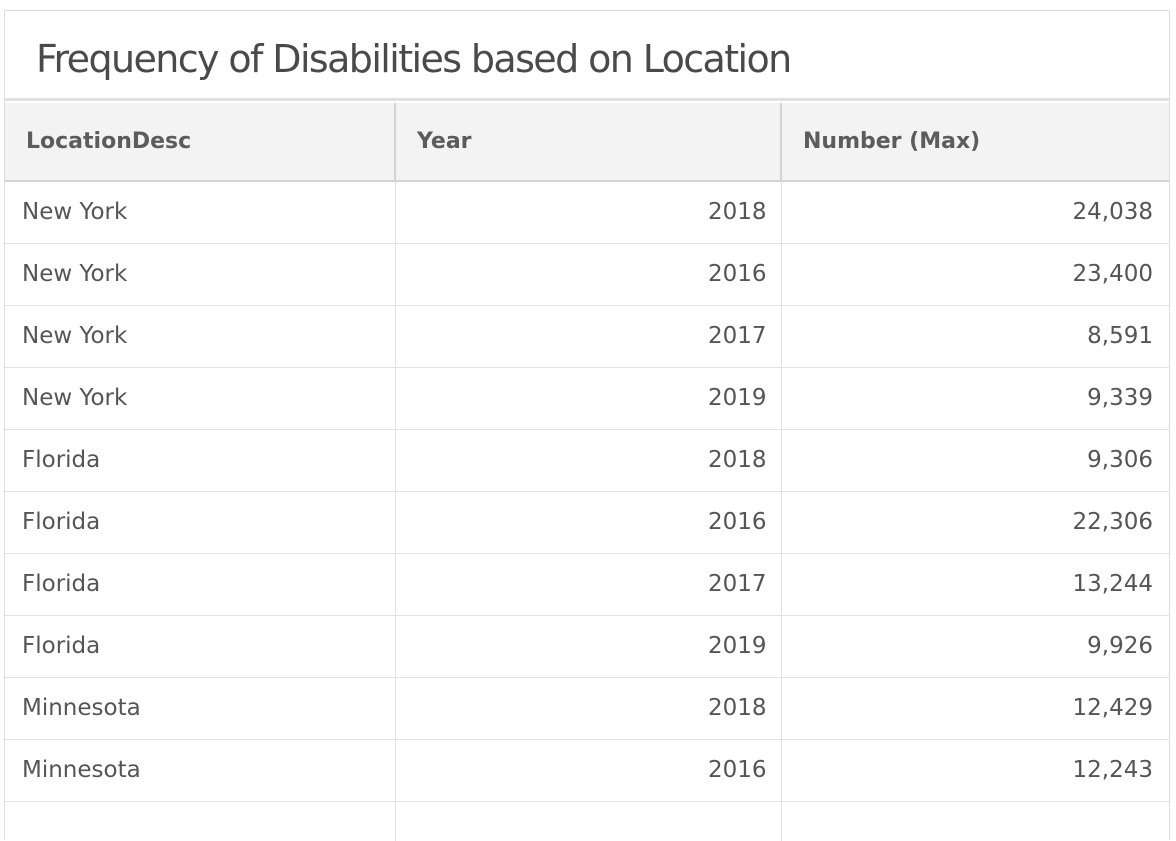 The height and width of the screenshot is (841, 1176). I want to click on table-row: Florida 2018 9,306, so click(587, 460).